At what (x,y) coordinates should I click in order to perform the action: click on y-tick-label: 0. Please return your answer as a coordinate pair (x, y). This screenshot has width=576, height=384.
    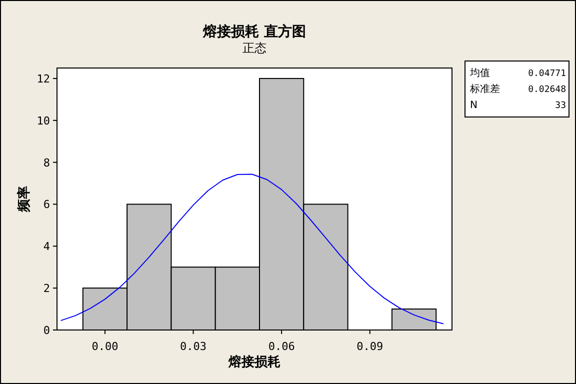
    Looking at the image, I should click on (46, 330).